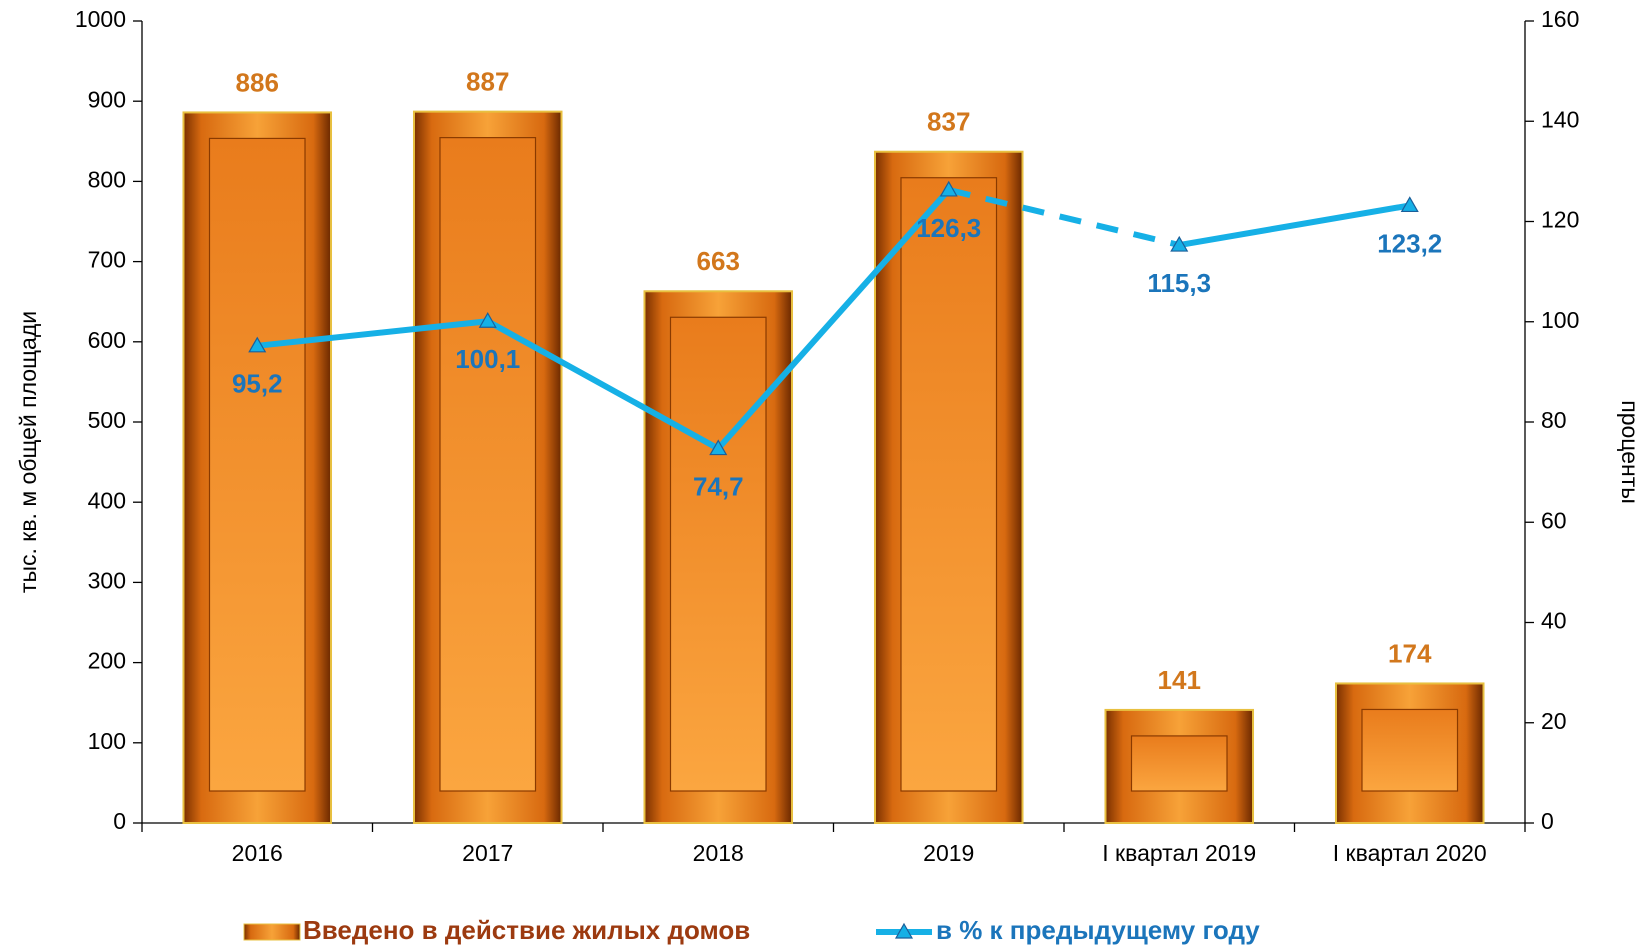 The height and width of the screenshot is (948, 1649). Describe the element at coordinates (107, 340) in the screenshot. I see `y-tick-label: 600` at that location.